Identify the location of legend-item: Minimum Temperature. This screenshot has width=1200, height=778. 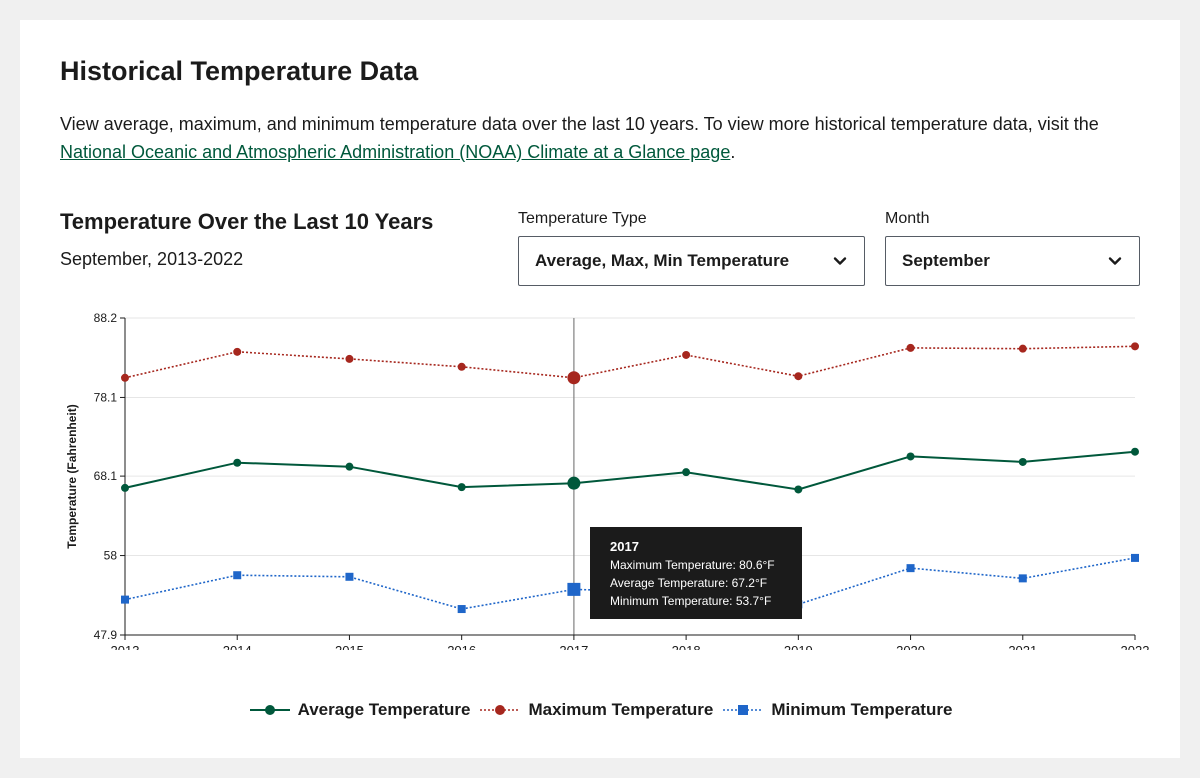
(836, 710).